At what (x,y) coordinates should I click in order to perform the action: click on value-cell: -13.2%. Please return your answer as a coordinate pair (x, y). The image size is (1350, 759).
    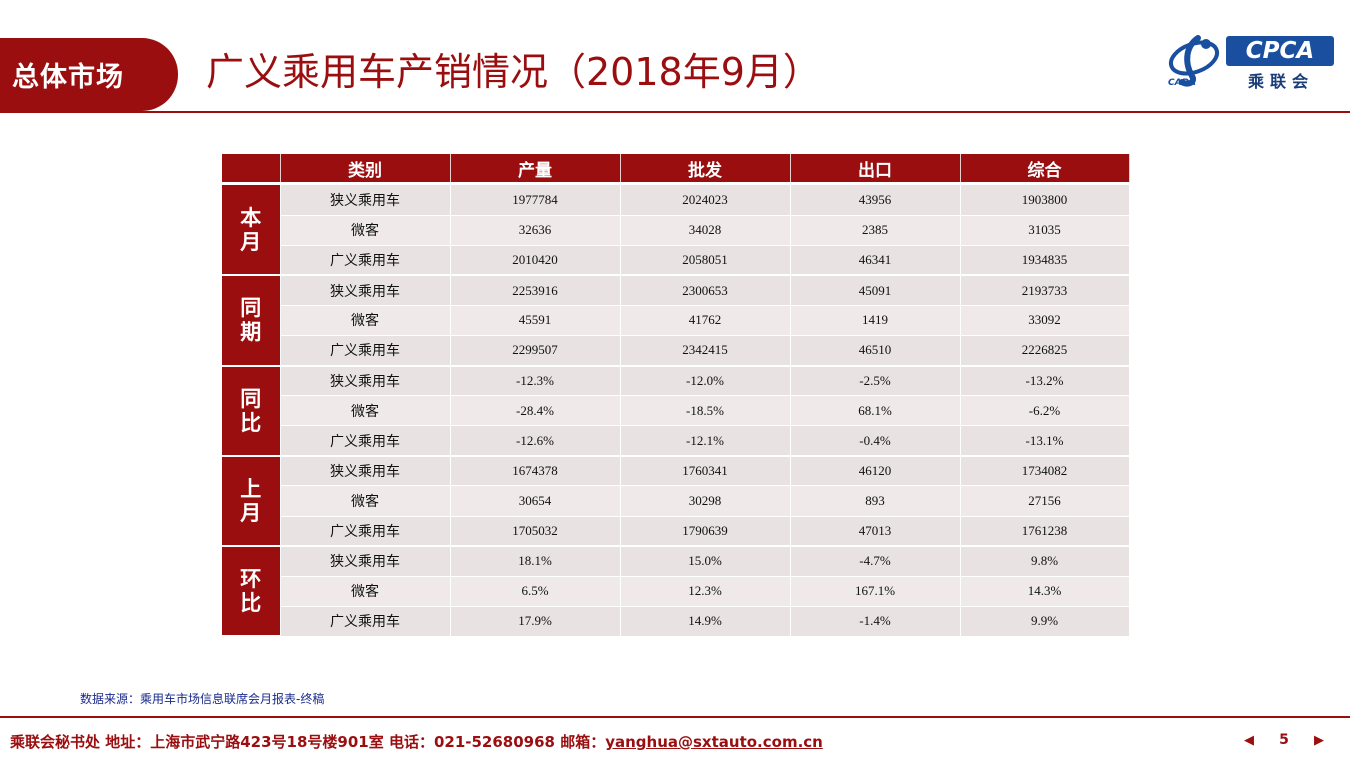
    Looking at the image, I should click on (1045, 380).